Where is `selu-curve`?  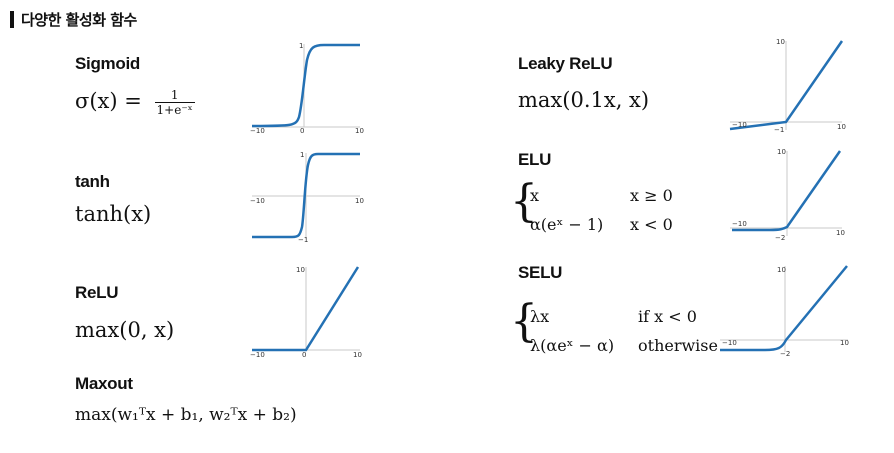 selu-curve is located at coordinates (784, 308).